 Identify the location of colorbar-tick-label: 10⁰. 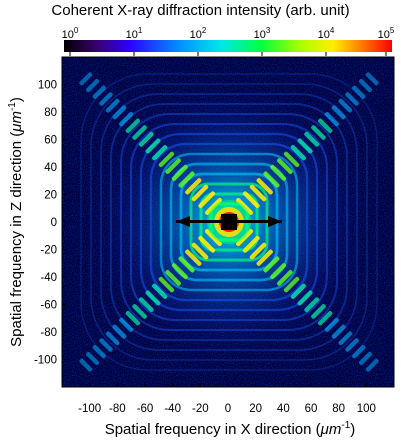
(70, 33).